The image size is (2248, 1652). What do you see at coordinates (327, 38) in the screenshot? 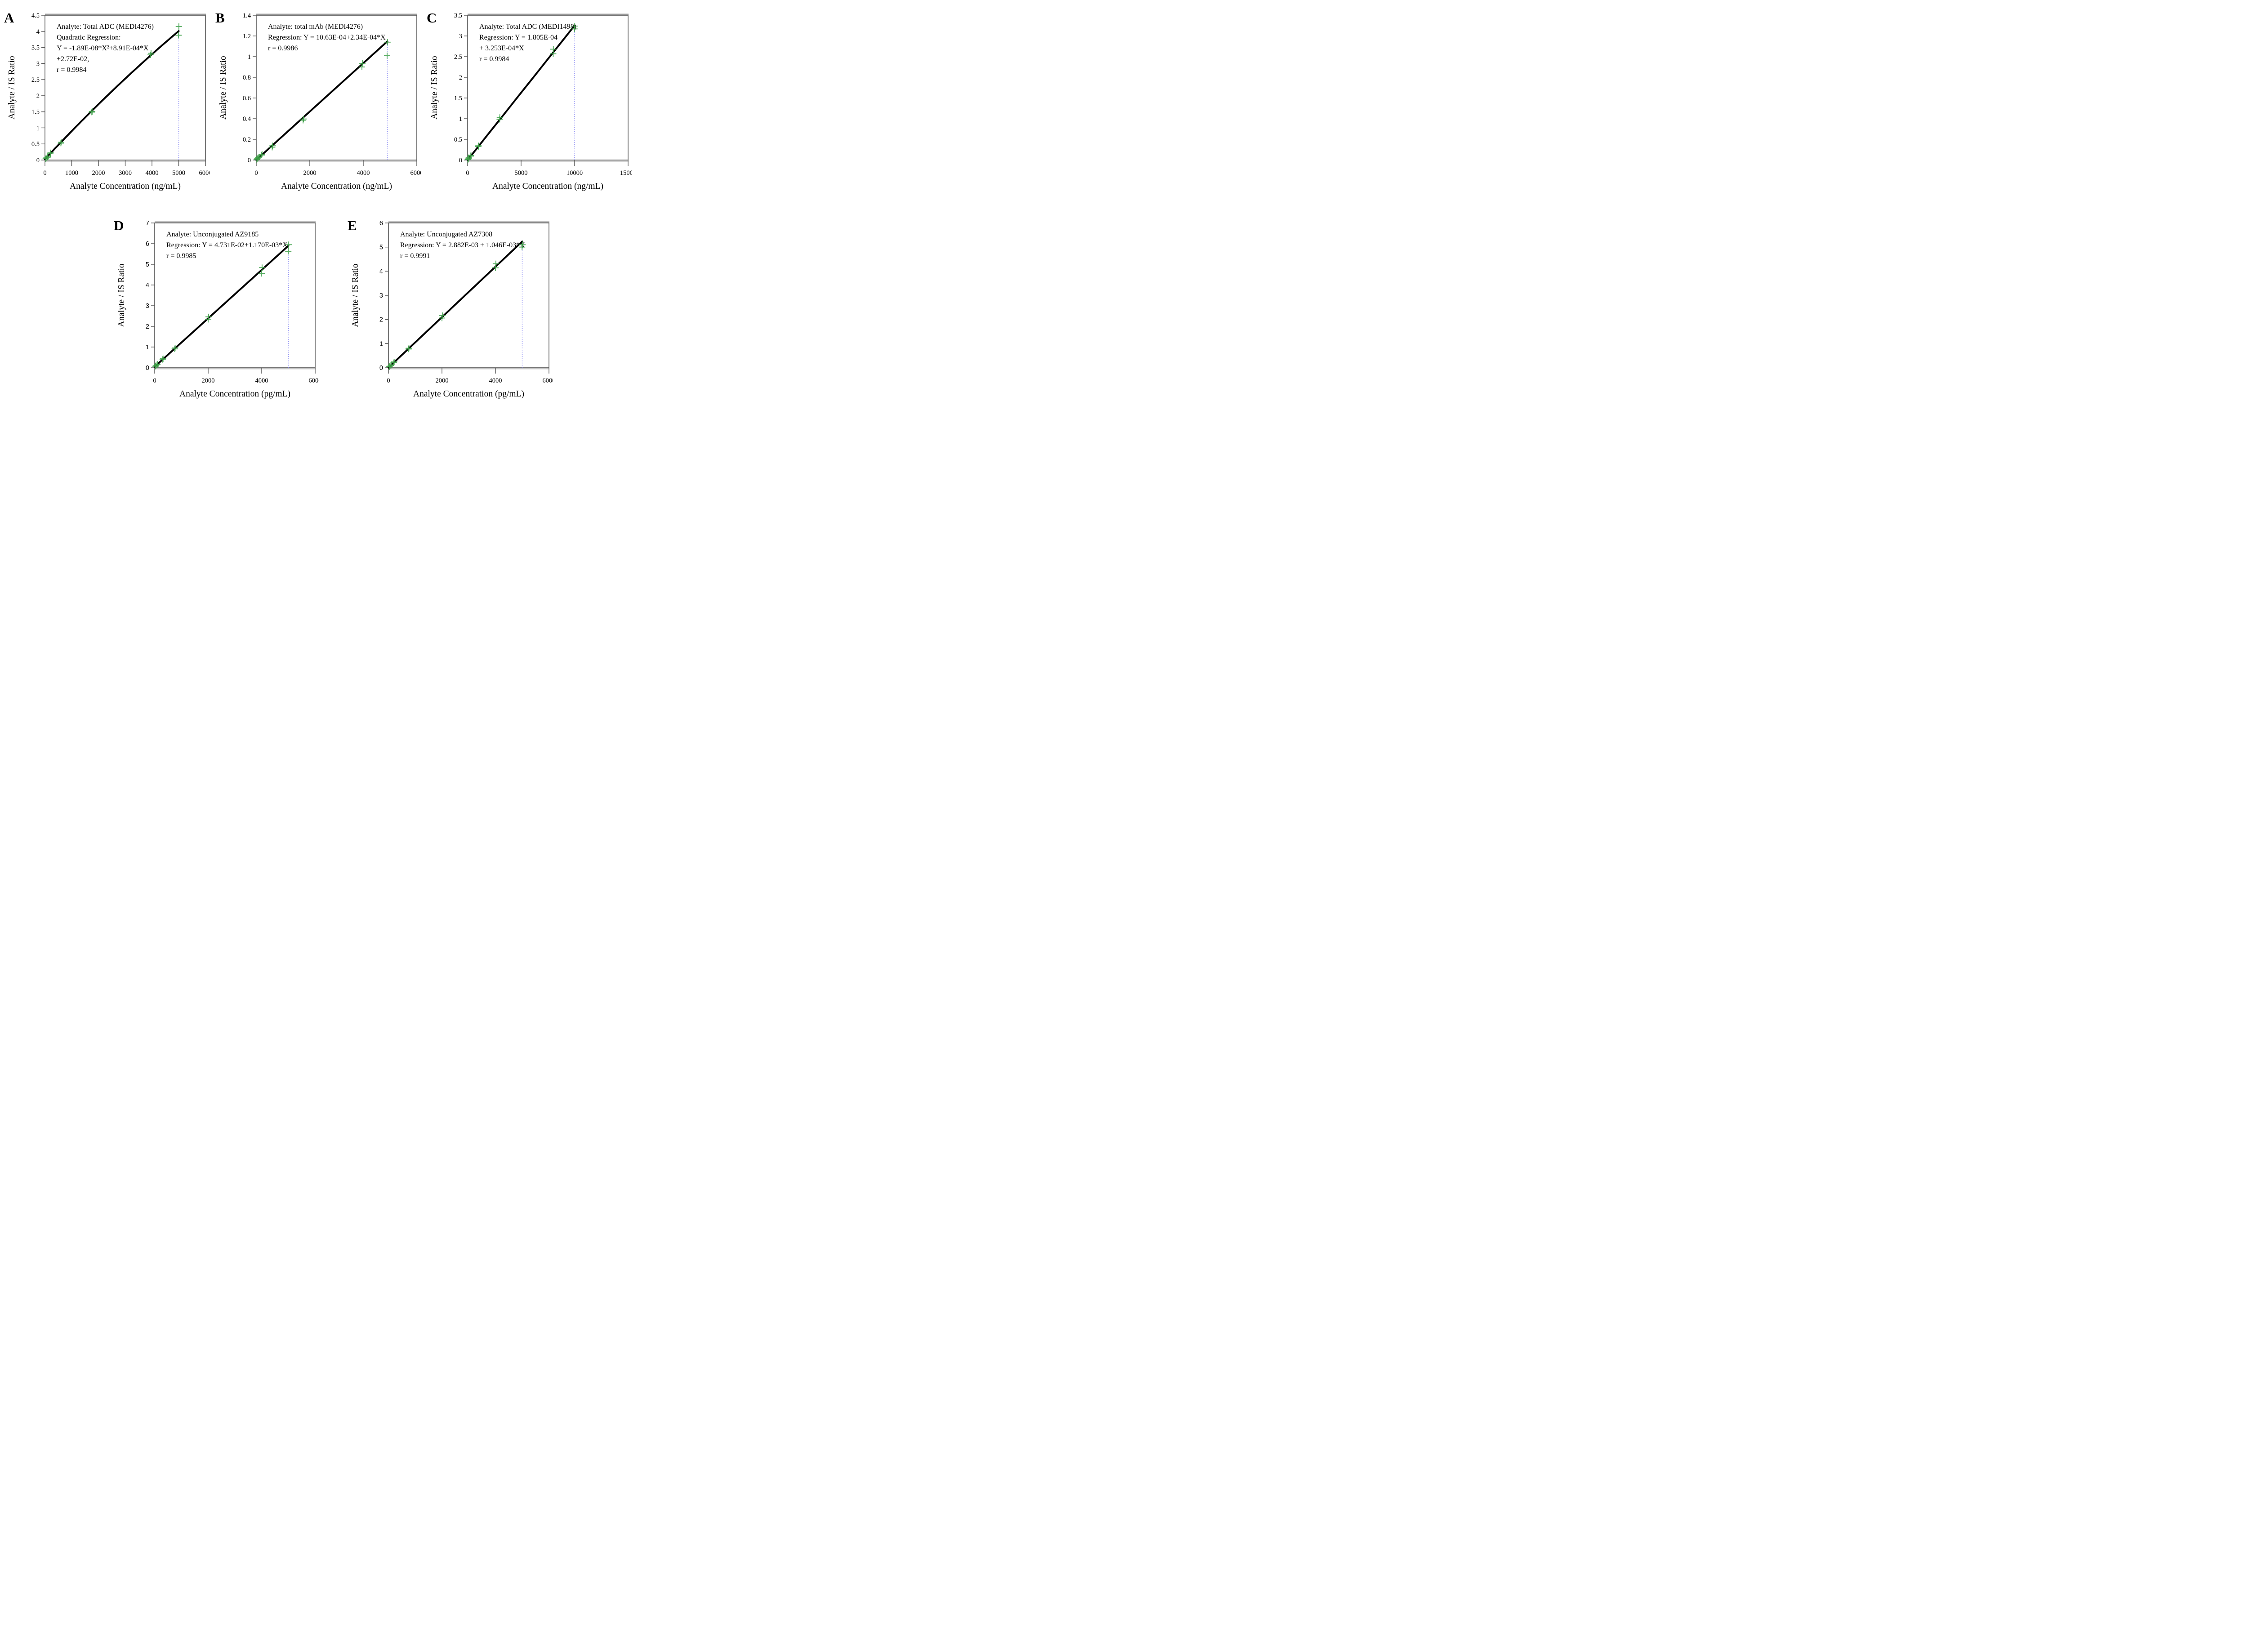
I see `annotation-line: Regression: Y = 10.63E-04+2.34E-04*X` at bounding box center [327, 38].